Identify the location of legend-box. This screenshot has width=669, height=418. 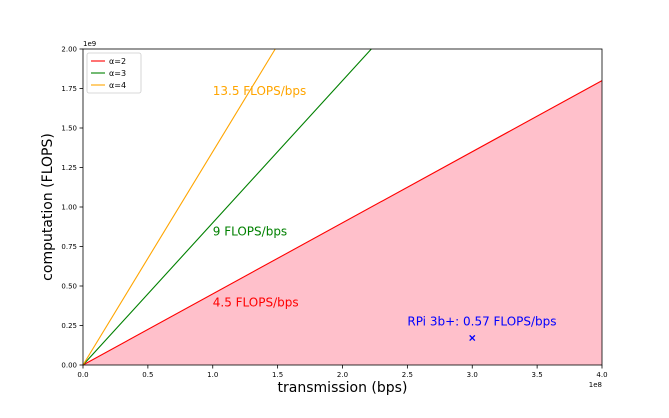
(114, 73).